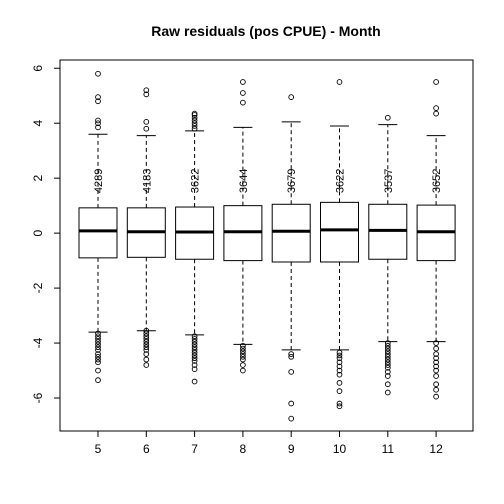 This screenshot has height=504, width=504. What do you see at coordinates (340, 449) in the screenshot?
I see `x-tick-label: 10` at bounding box center [340, 449].